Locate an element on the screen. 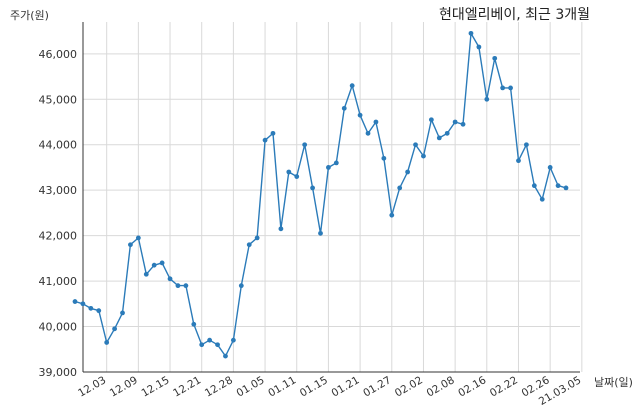  x-tick-label: 02.22 is located at coordinates (504, 386).